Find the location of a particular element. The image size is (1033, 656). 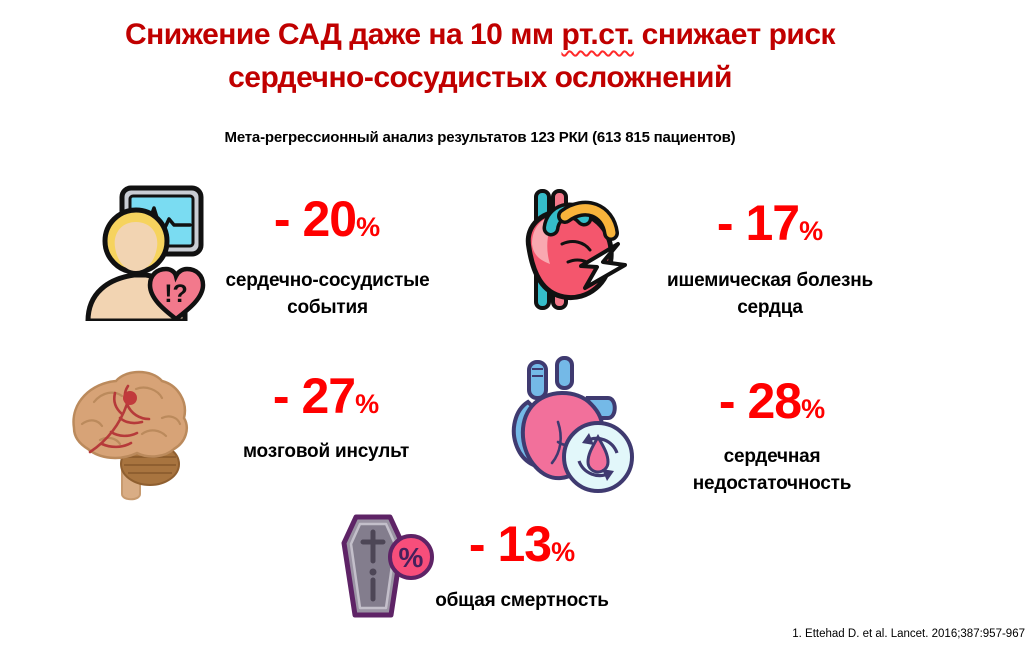

stat-value: - 27% is located at coordinates (326, 396).